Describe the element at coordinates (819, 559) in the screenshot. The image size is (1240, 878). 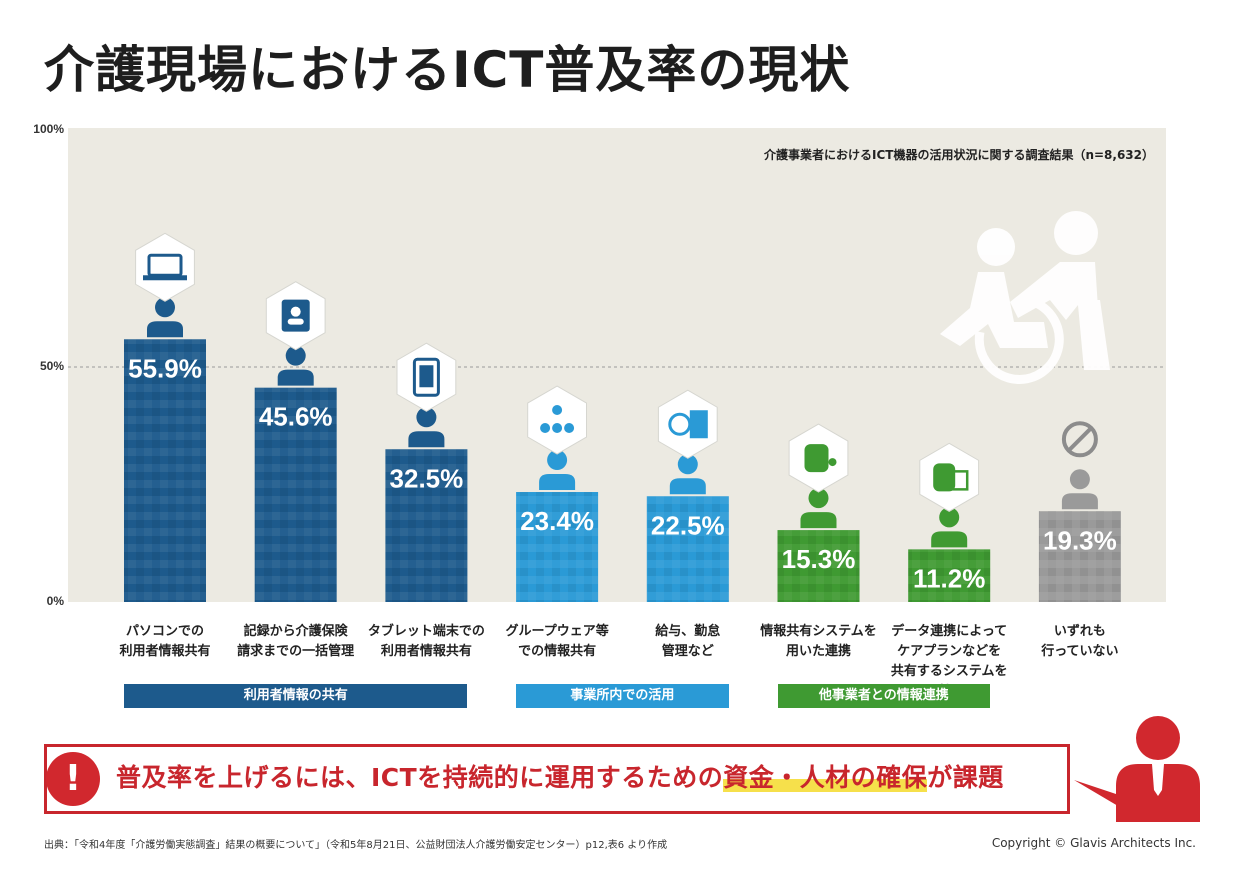
I see `value-label: 15.3%` at that location.